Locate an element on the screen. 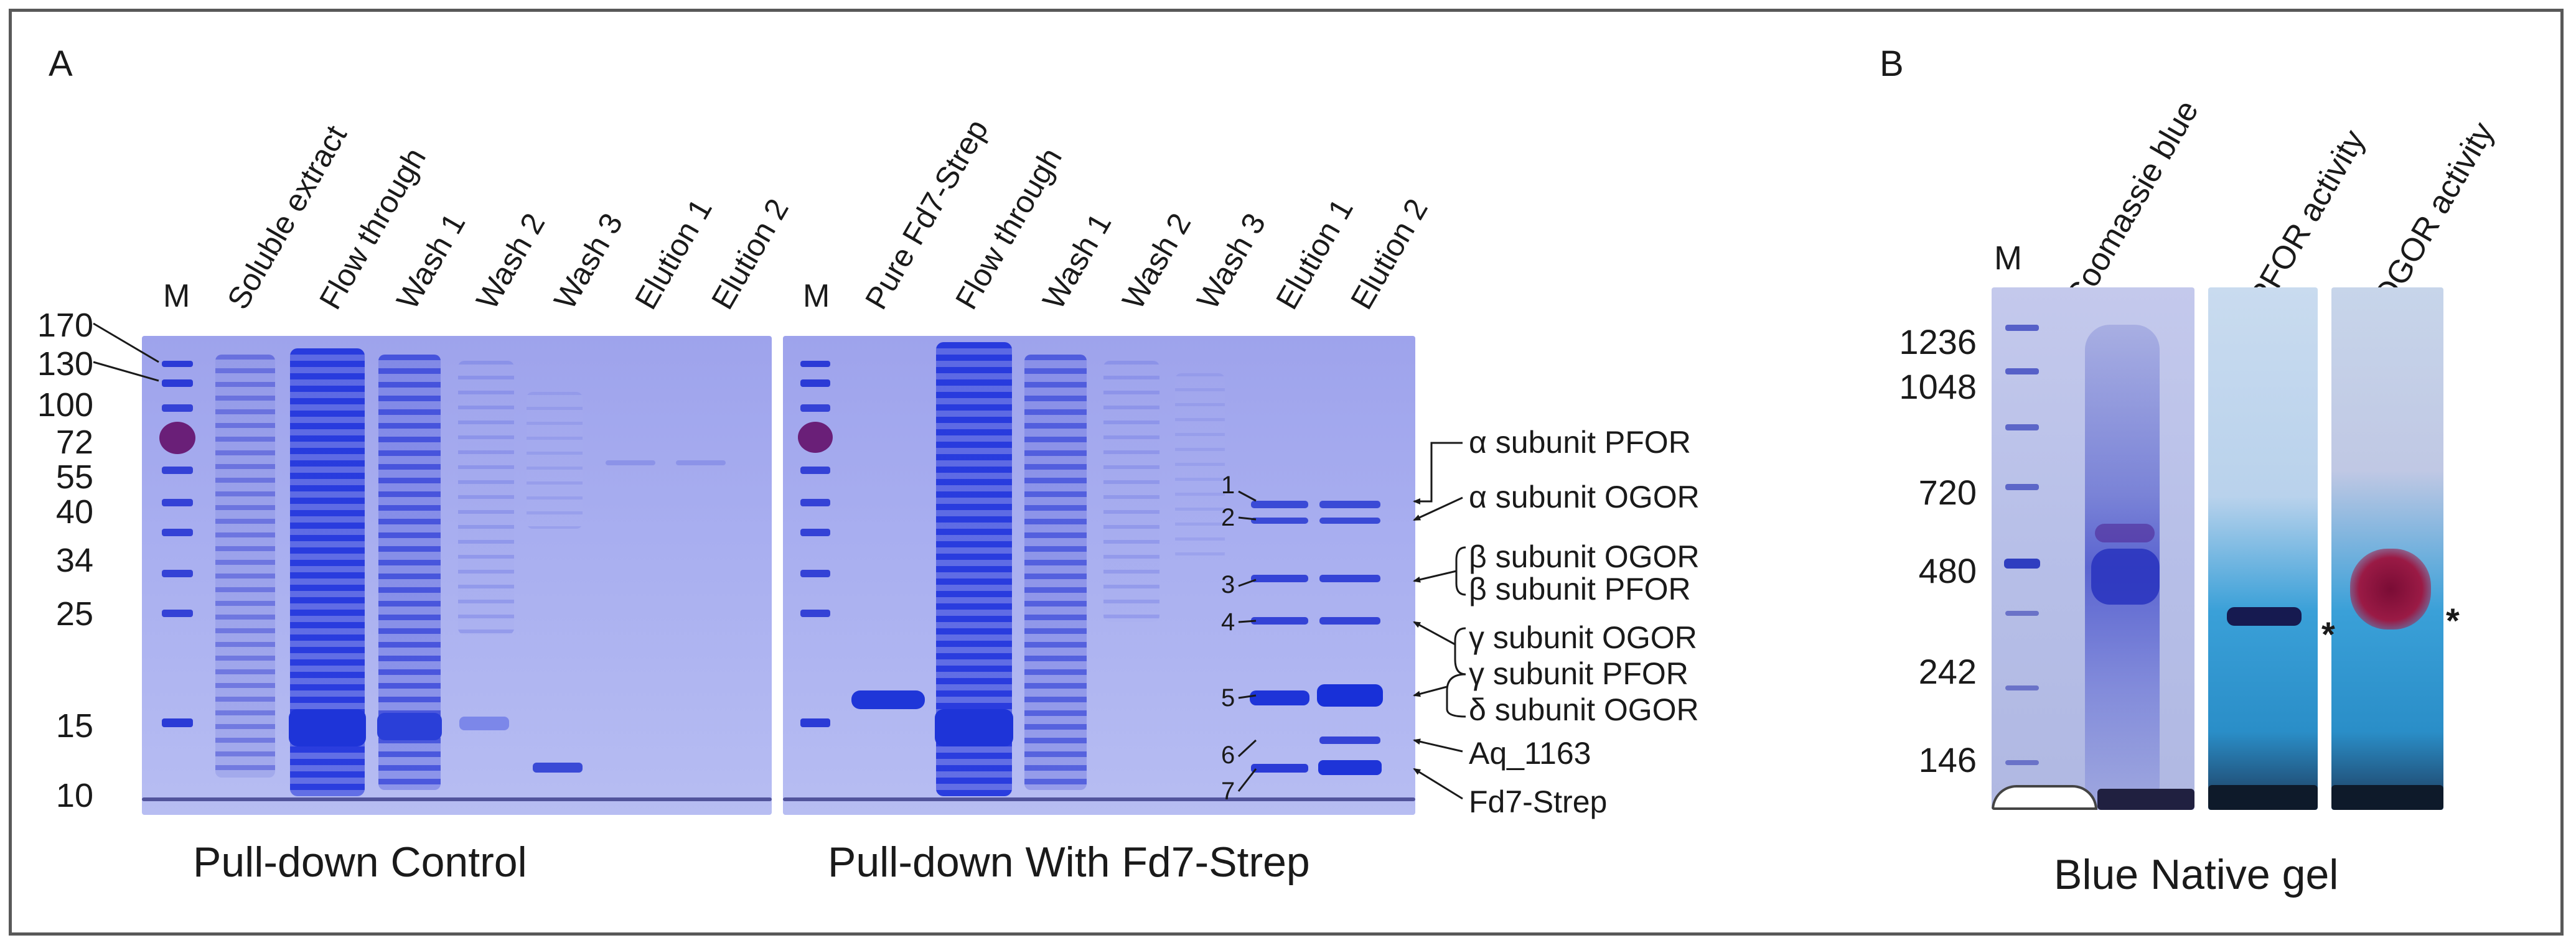 Image resolution: width=2576 pixels, height=948 pixels. mw-label-34: 34 is located at coordinates (74, 560).